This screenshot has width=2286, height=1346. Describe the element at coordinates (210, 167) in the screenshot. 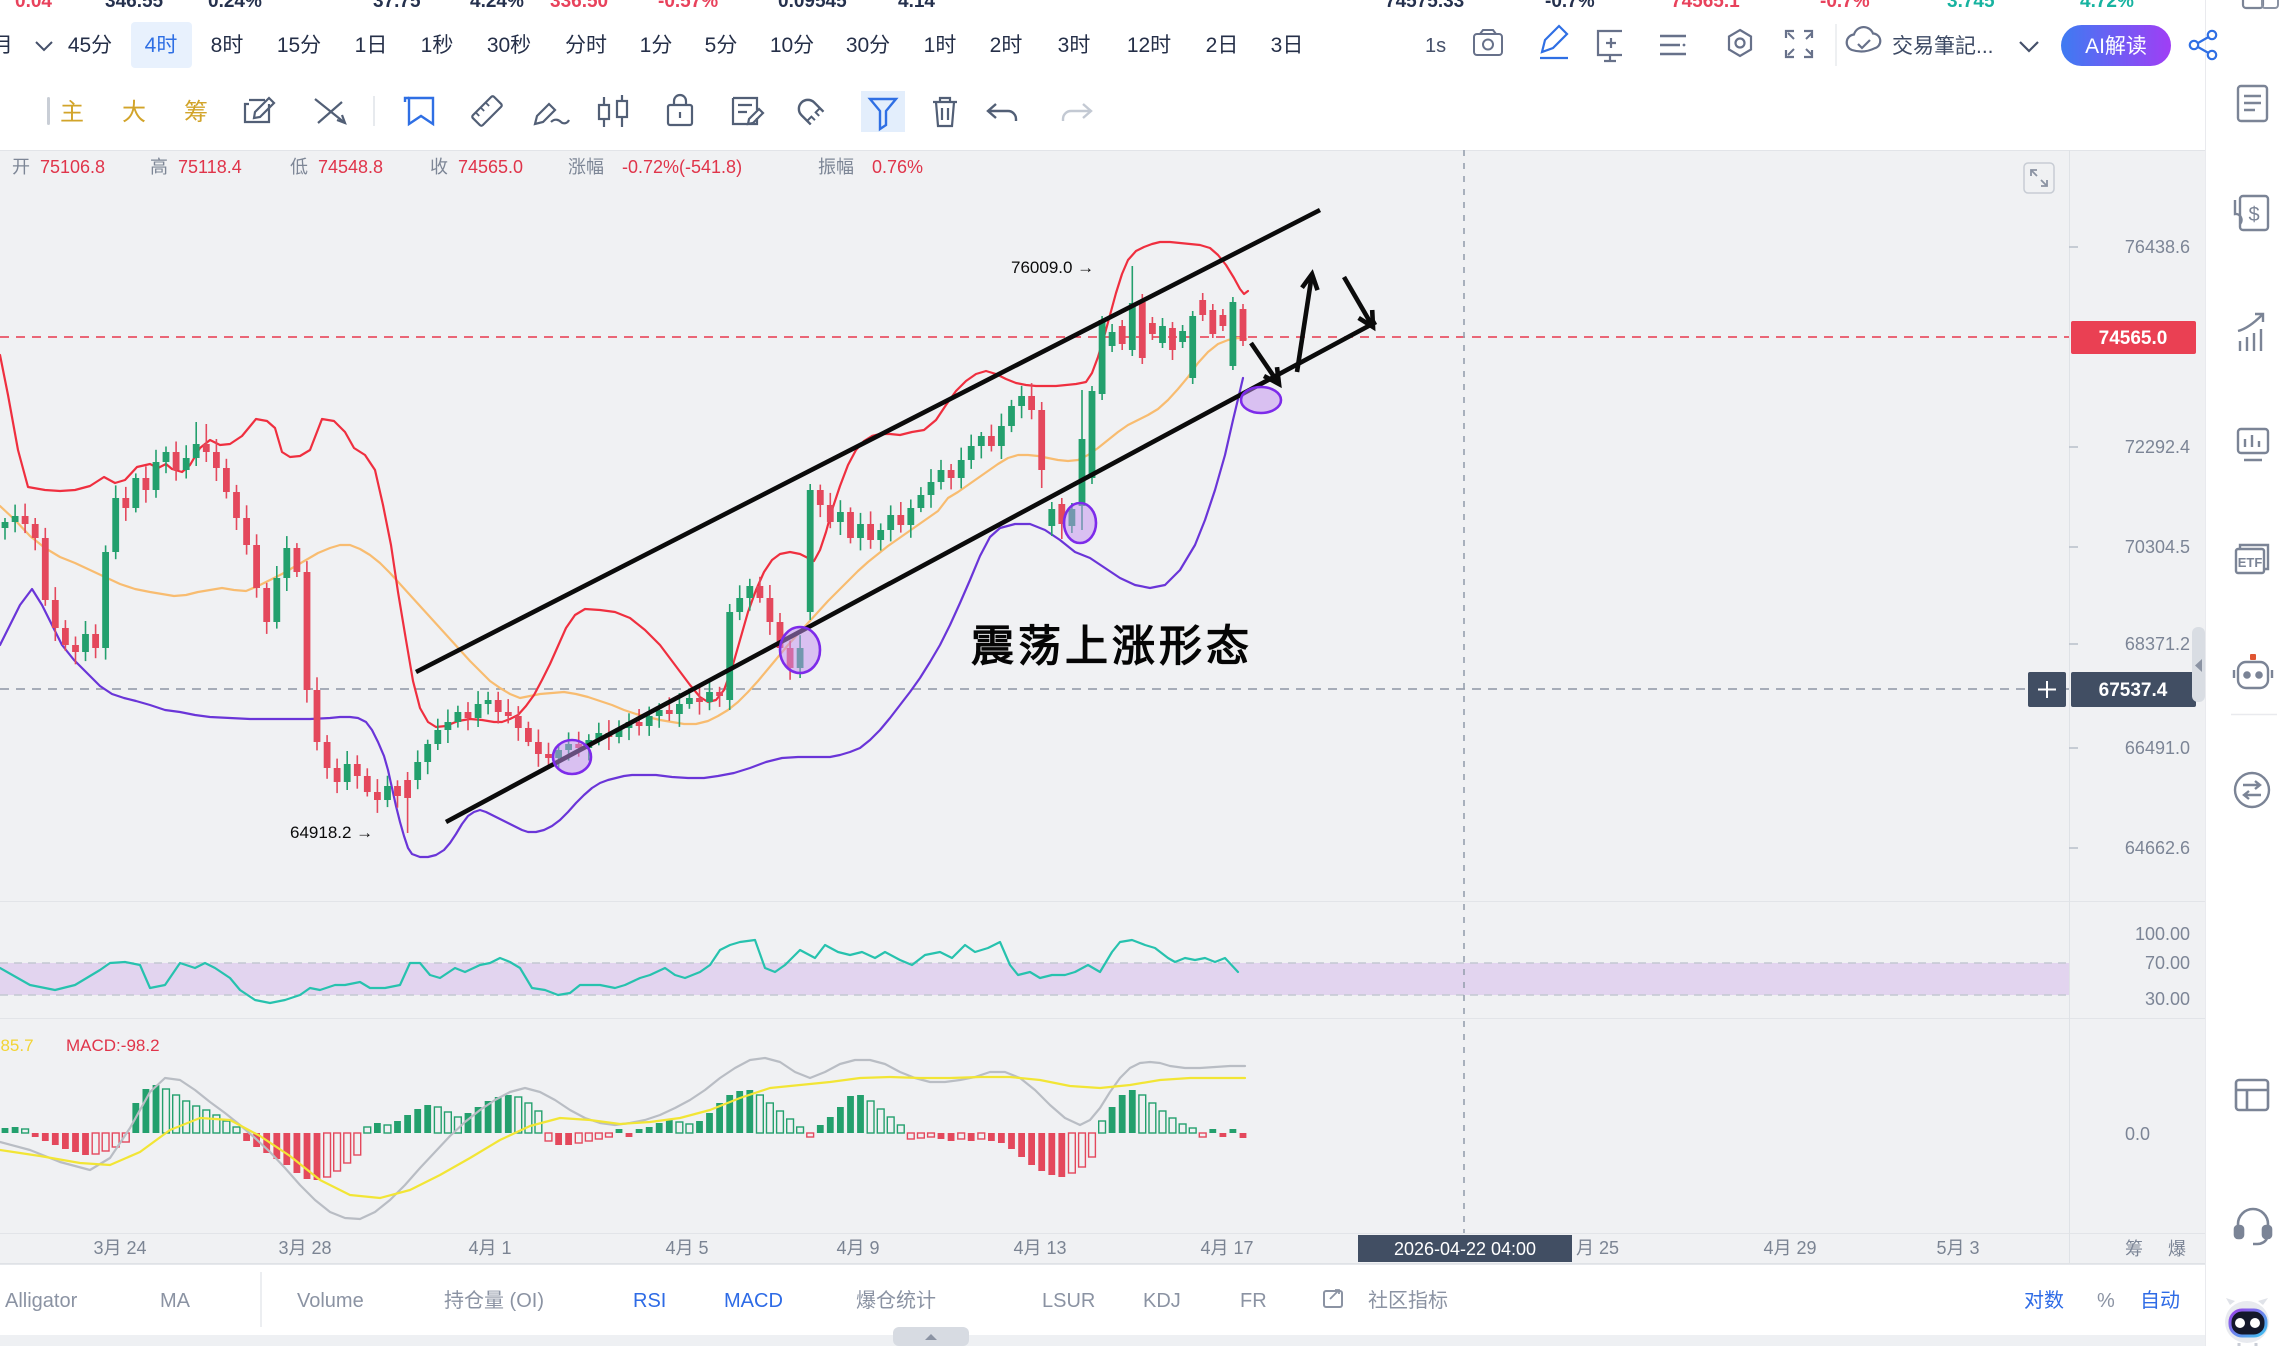

I see `svg-text: 75118.4` at that location.